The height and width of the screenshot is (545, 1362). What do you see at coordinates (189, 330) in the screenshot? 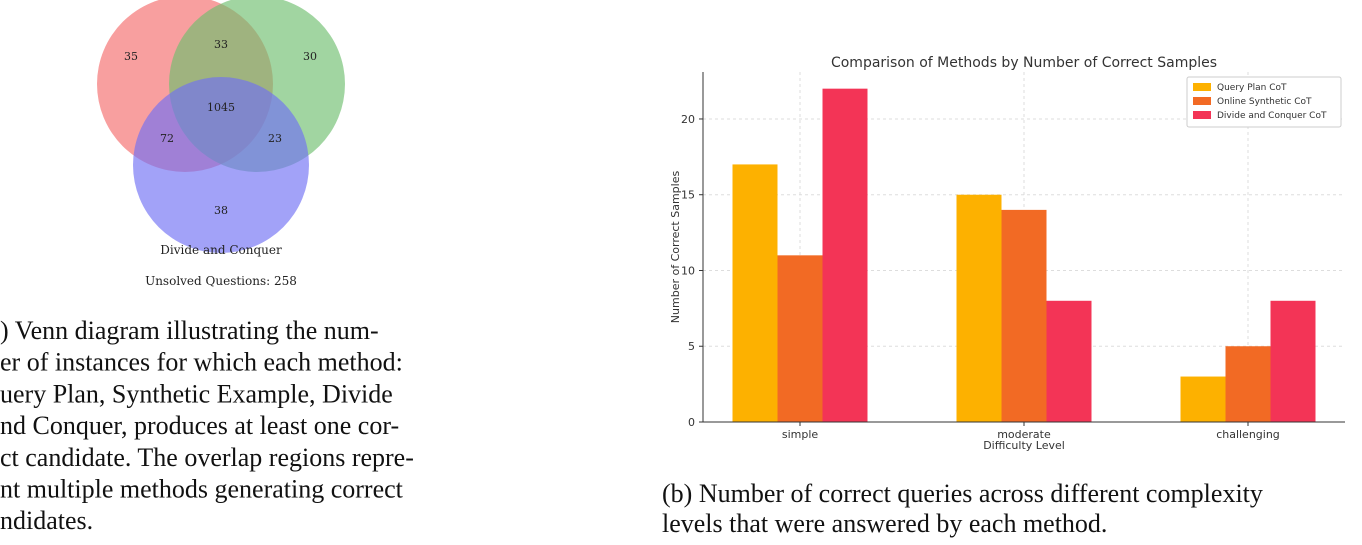
I see `caption-line: ) Venn diagram illustrating the num-` at bounding box center [189, 330].